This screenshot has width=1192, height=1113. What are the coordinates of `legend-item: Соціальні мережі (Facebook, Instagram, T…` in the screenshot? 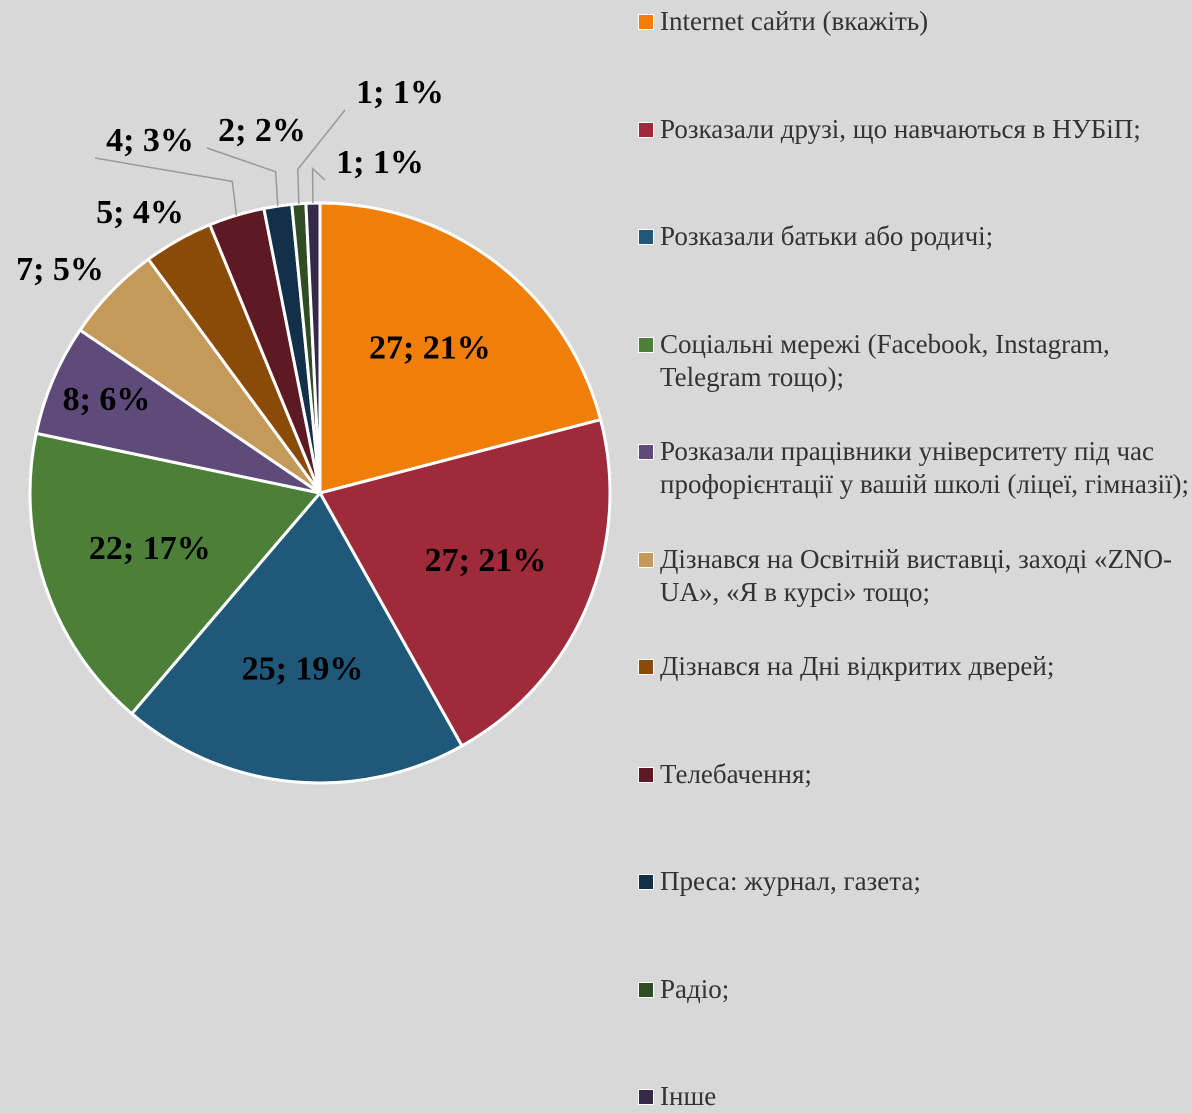 It's located at (915, 361).